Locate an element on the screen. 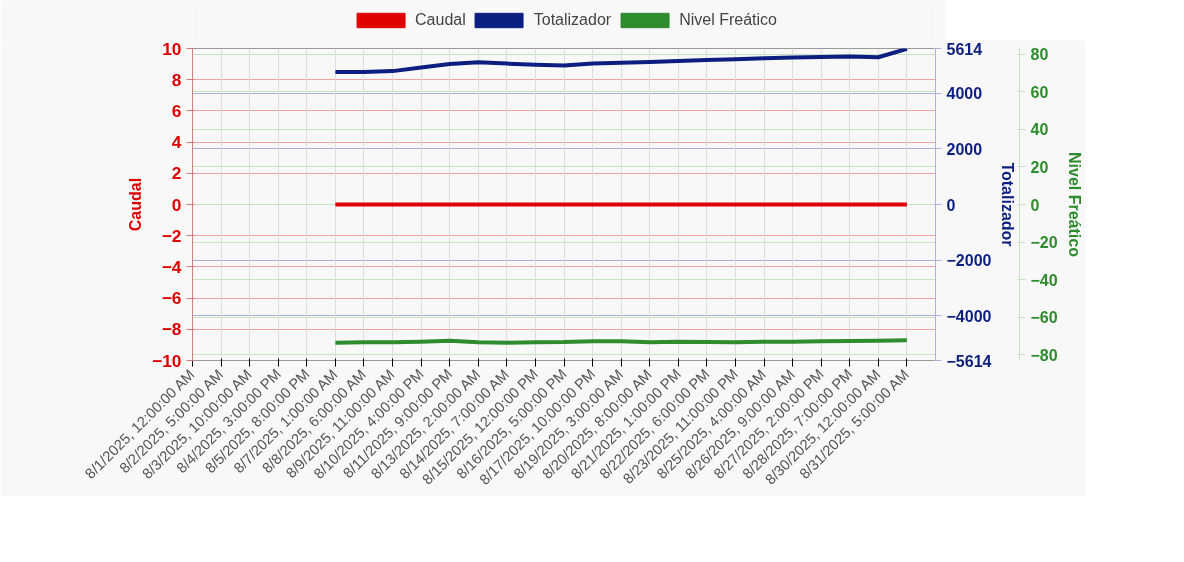 The height and width of the screenshot is (562, 1184). y3-tick-label: 0 is located at coordinates (1035, 205).